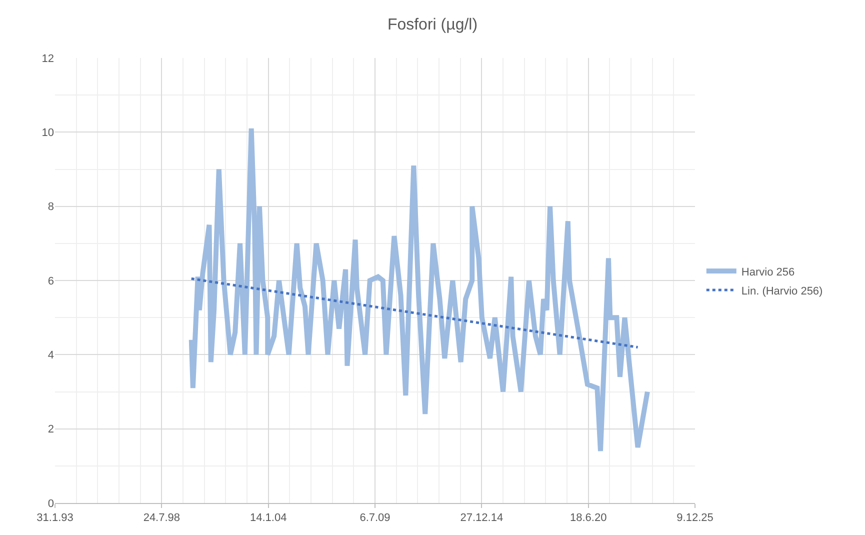 Image resolution: width=865 pixels, height=535 pixels. What do you see at coordinates (268, 518) in the screenshot?
I see `x-tick-label: 14.1.04` at bounding box center [268, 518].